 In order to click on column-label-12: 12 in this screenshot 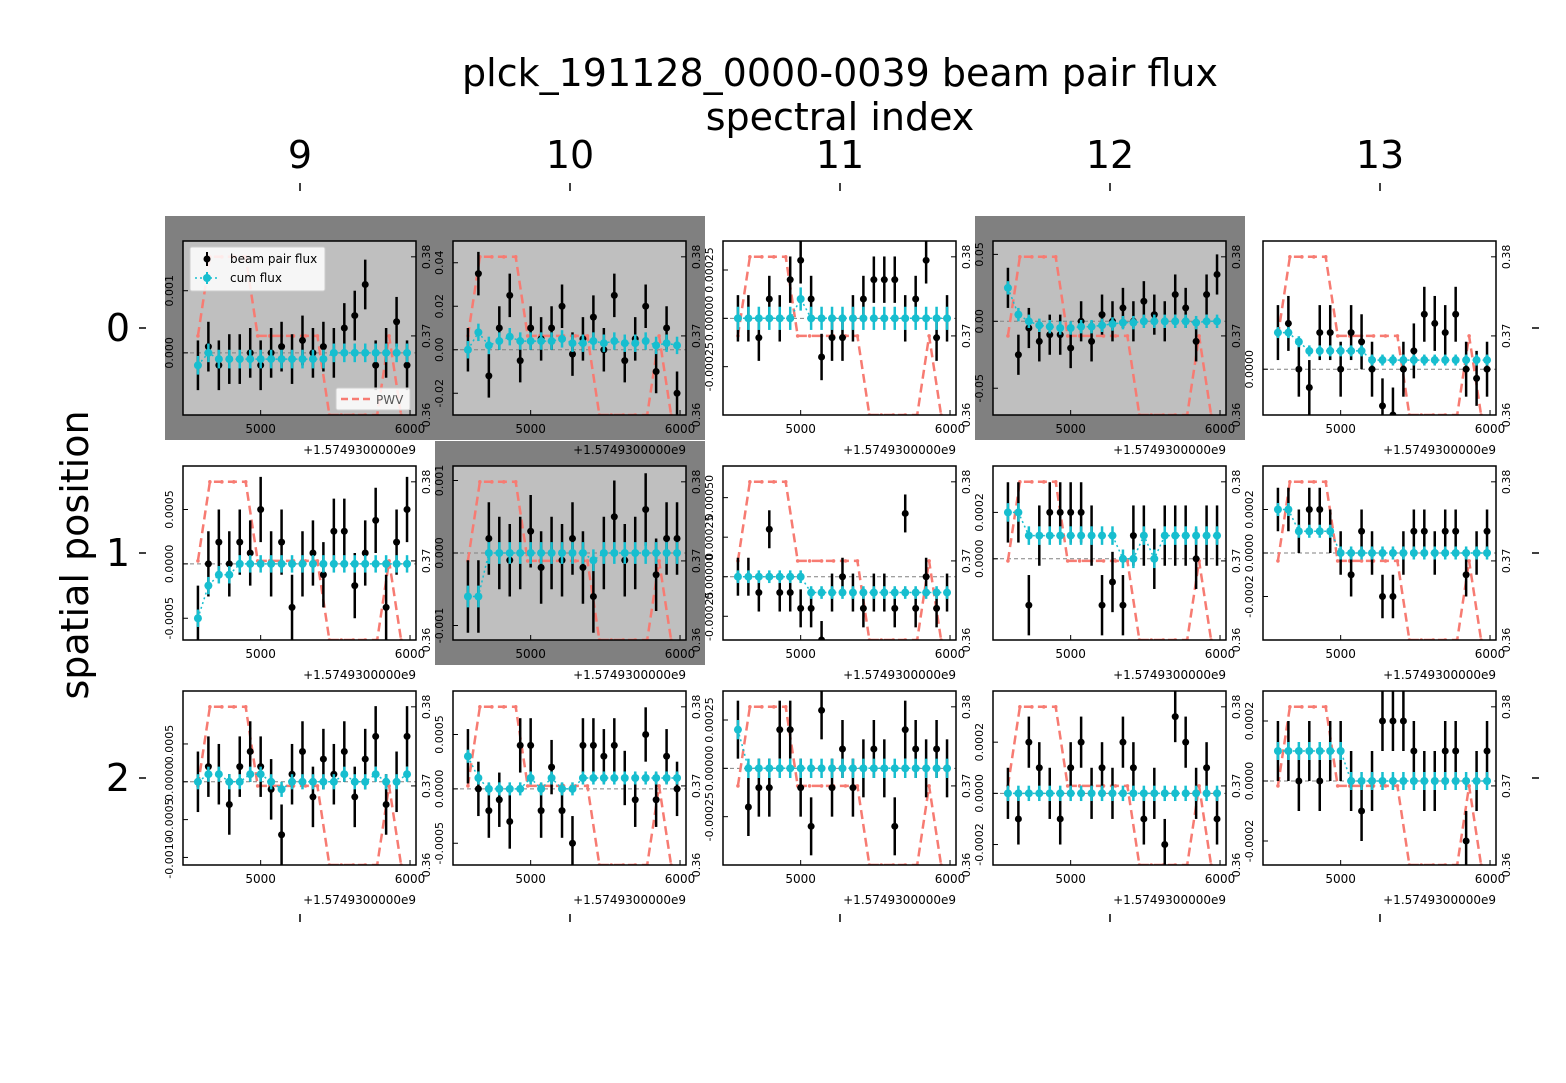, I will do `click(1110, 155)`.